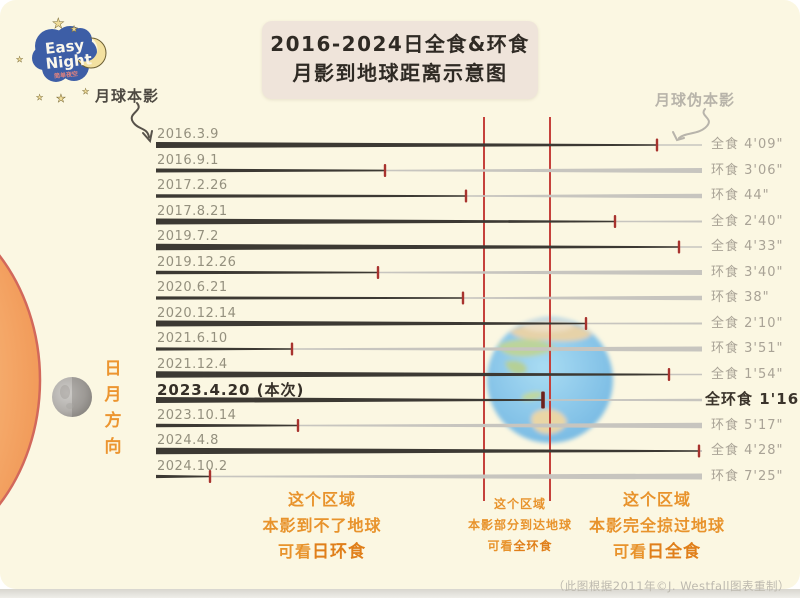 Image resolution: width=800 pixels, height=598 pixels. Describe the element at coordinates (519, 525) in the screenshot. I see `region-annotation-hybrid: 这个区域 本影部分到达地球 可看全环食` at that location.